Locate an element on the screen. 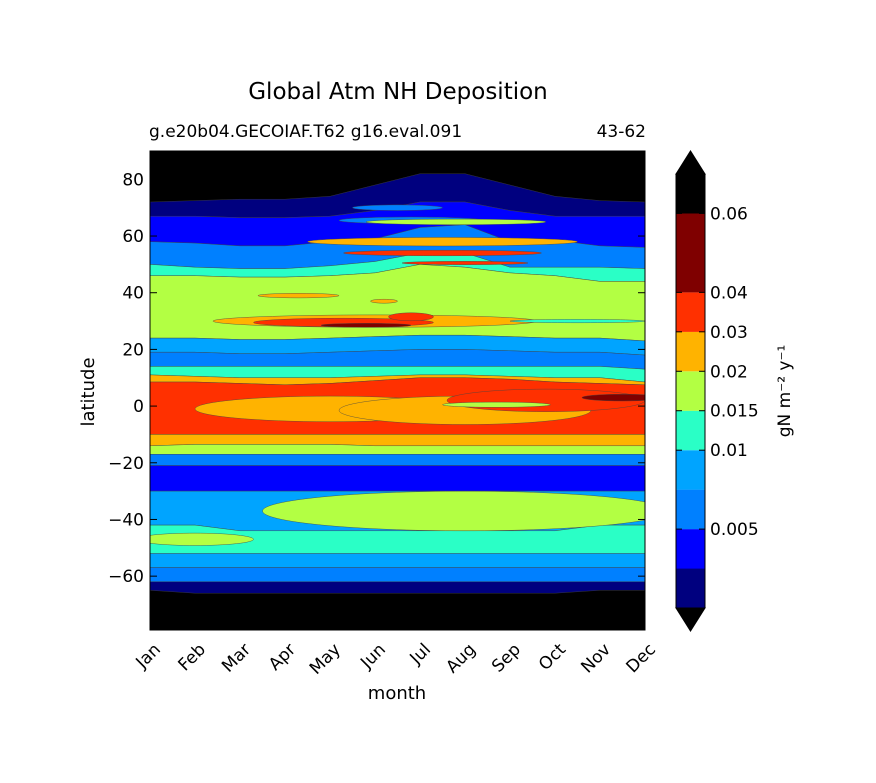  y-axis-label: latitude is located at coordinates (88, 391).